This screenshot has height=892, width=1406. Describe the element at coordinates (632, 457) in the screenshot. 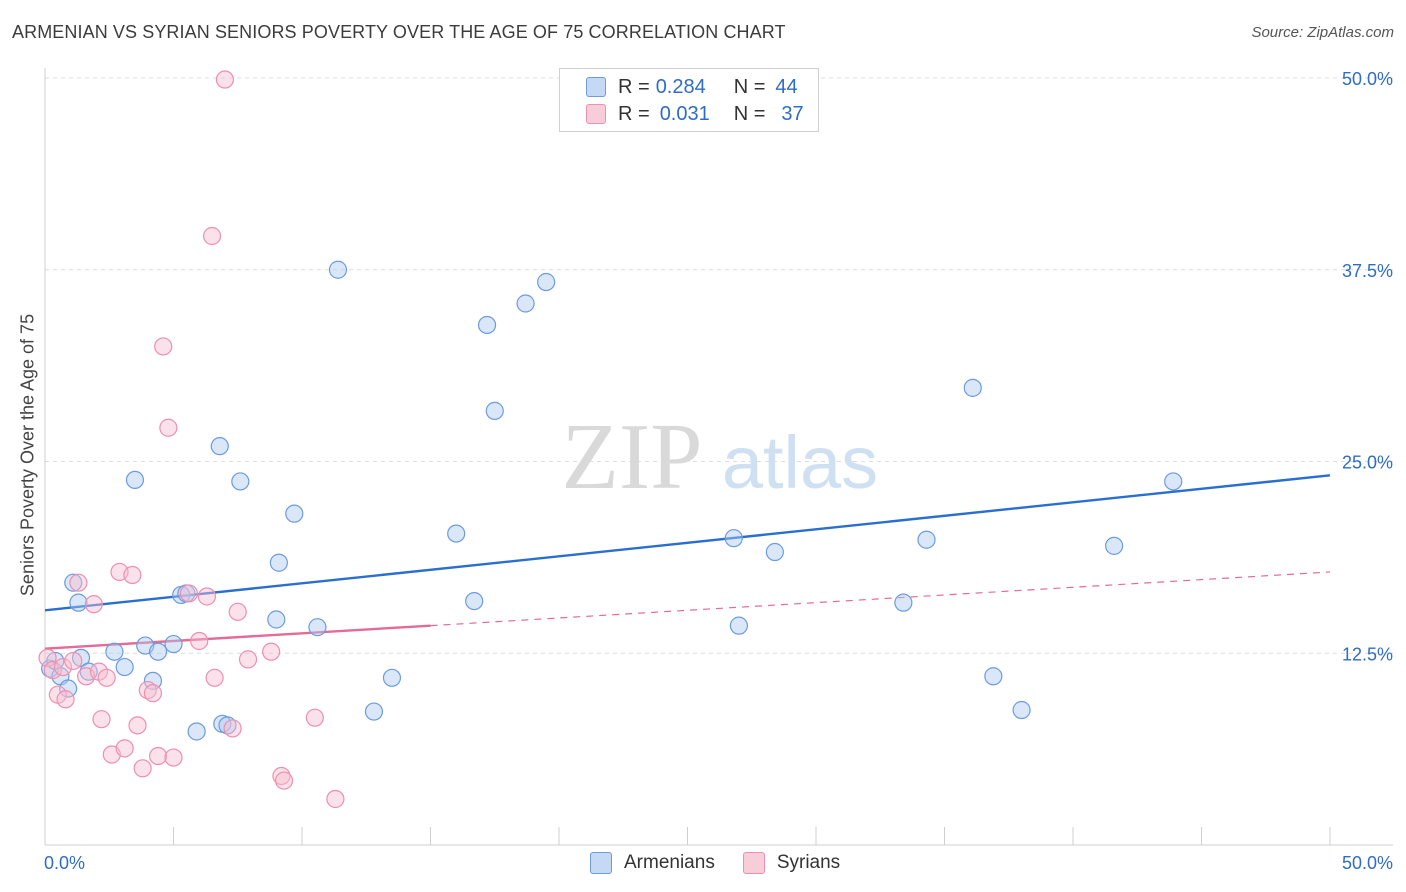

I see `watermark-zip: ZIP` at that location.